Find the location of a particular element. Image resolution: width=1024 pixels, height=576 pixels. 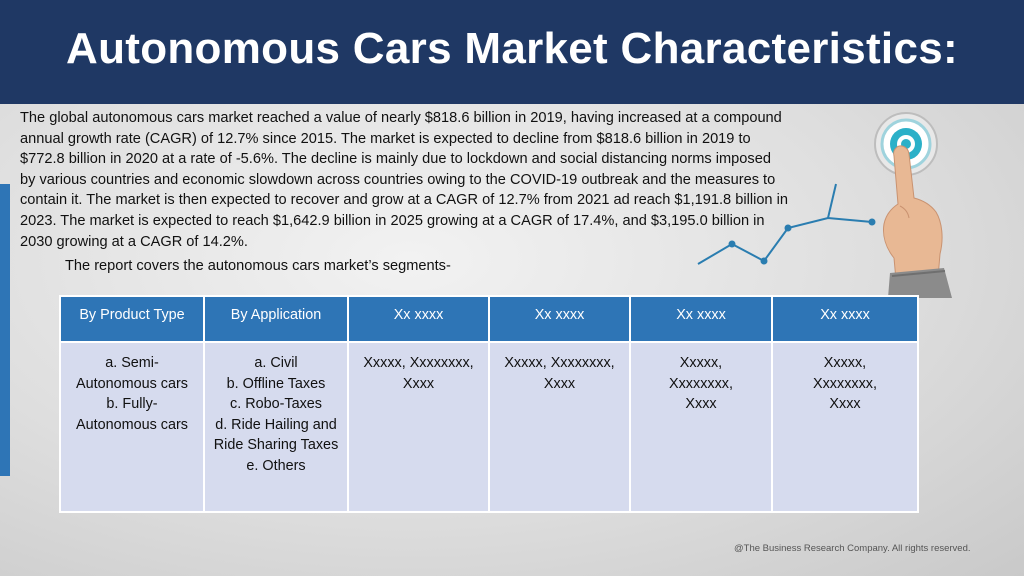

cell-line: Ride Sharing Taxes is located at coordinates (276, 445).